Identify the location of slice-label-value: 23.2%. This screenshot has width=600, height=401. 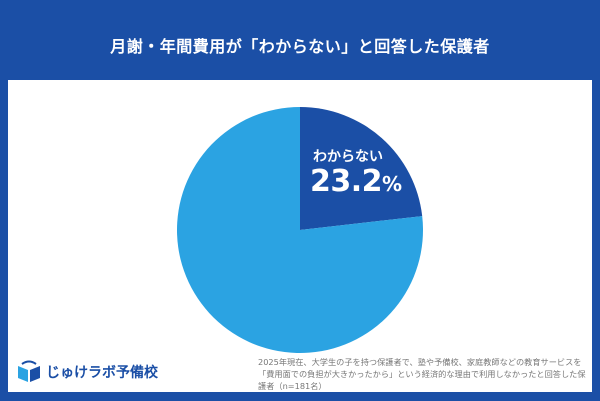
(356, 181).